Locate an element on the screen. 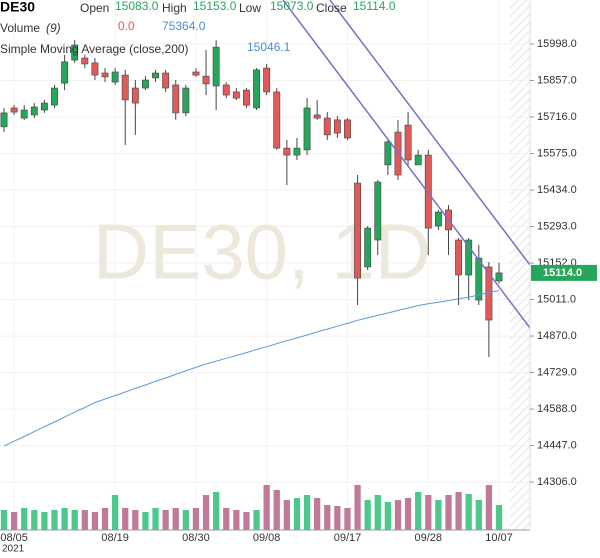 This screenshot has height=558, width=600. ohlc-label: High is located at coordinates (174, 8).